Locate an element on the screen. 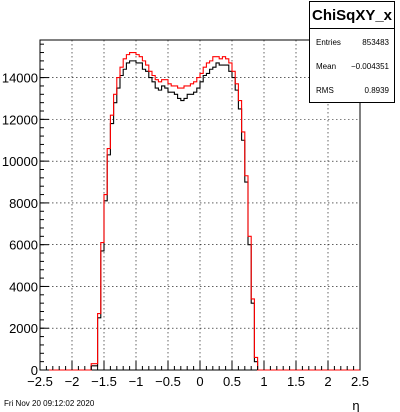 The height and width of the screenshot is (412, 400). x-tick-label: 2.5 is located at coordinates (360, 381).